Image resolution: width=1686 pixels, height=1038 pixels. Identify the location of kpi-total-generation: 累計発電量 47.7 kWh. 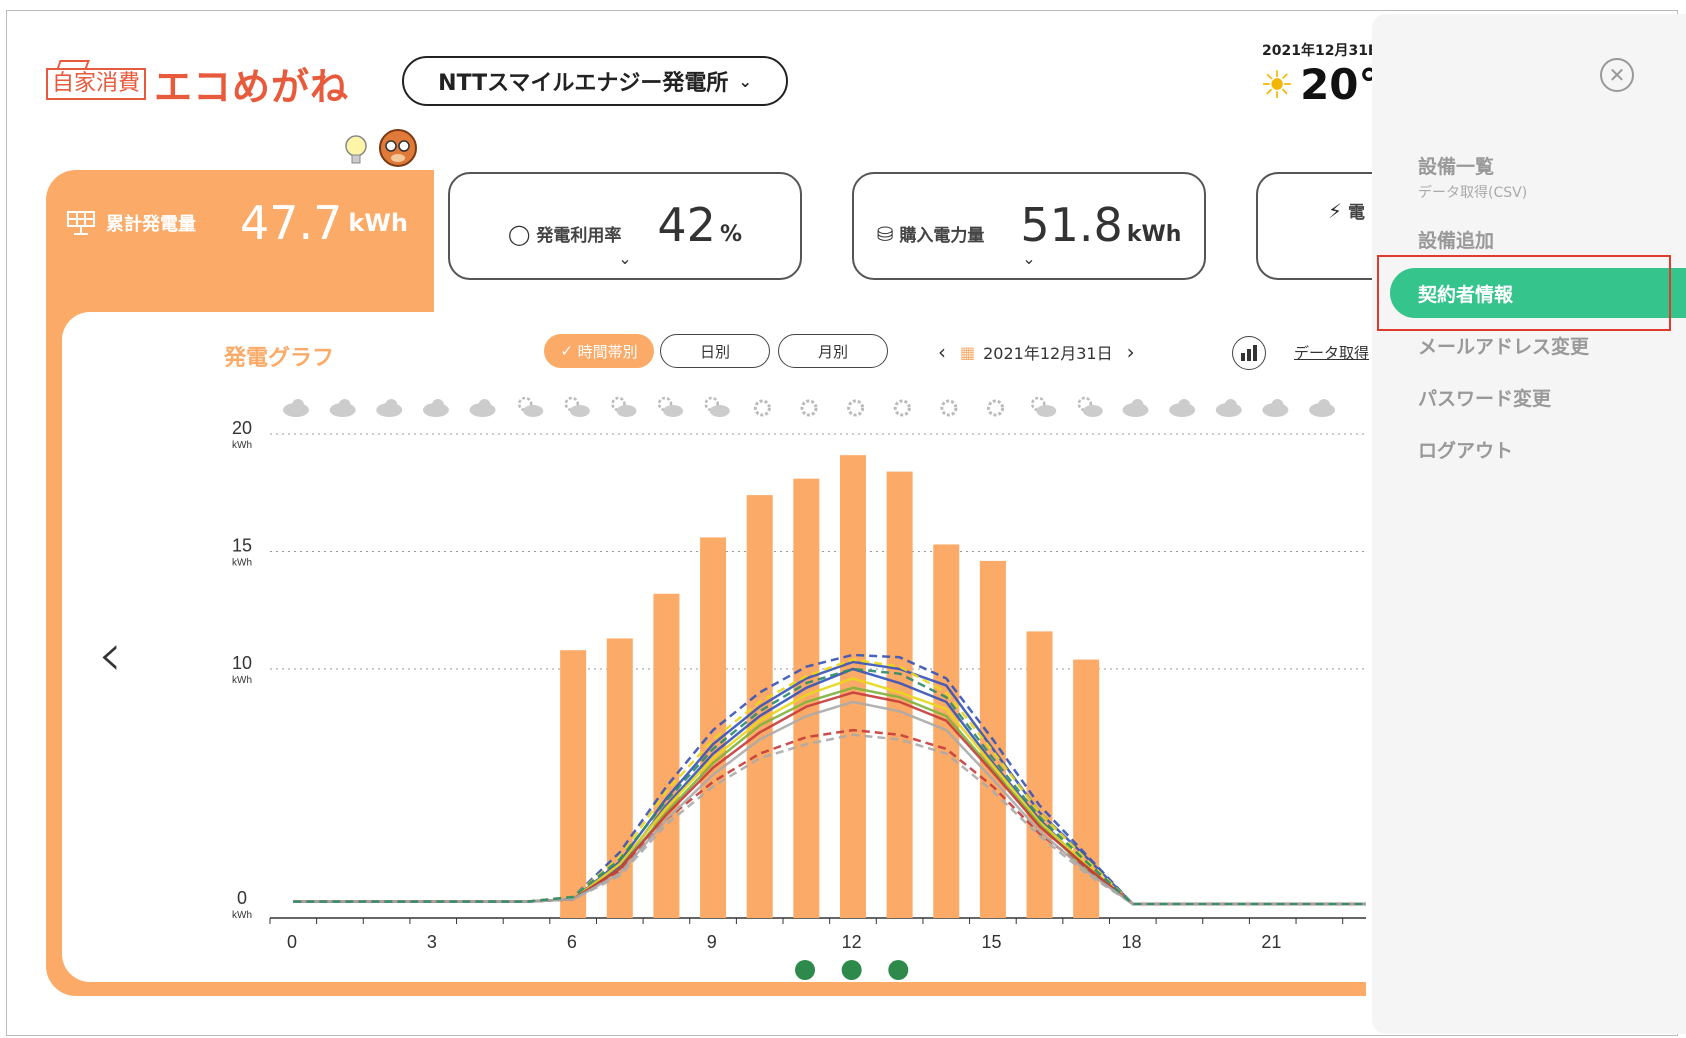
(237, 223).